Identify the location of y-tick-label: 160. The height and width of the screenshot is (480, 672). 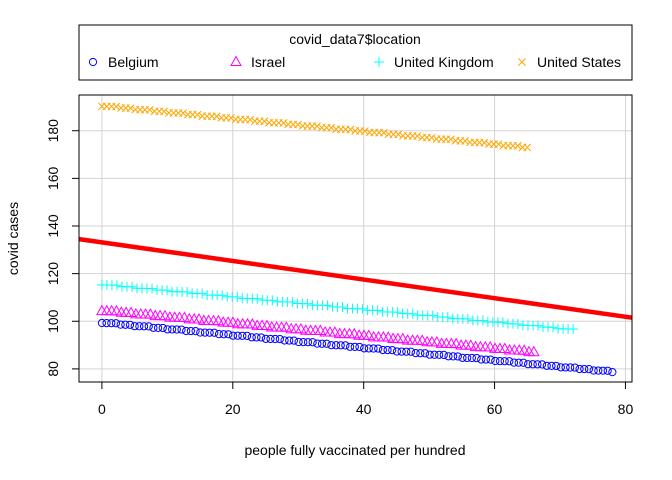
(53, 178).